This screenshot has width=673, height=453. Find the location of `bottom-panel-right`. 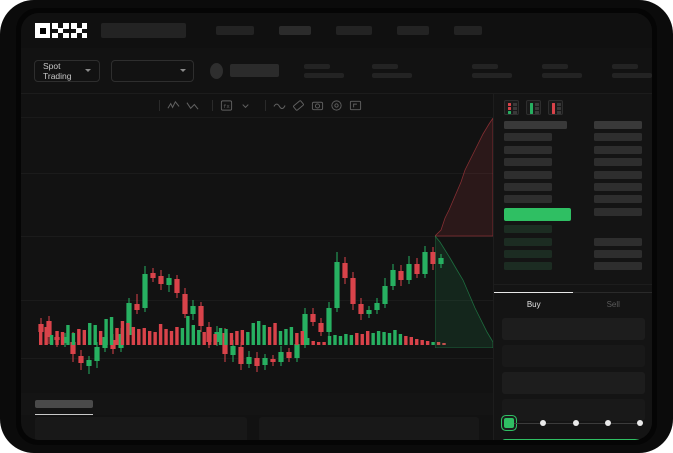

bottom-panel-right is located at coordinates (369, 428).